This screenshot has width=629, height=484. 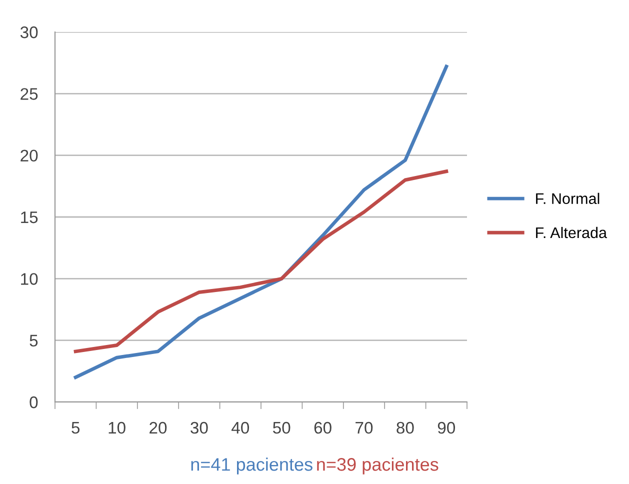 I want to click on y-tick-label: 25, so click(x=29, y=94).